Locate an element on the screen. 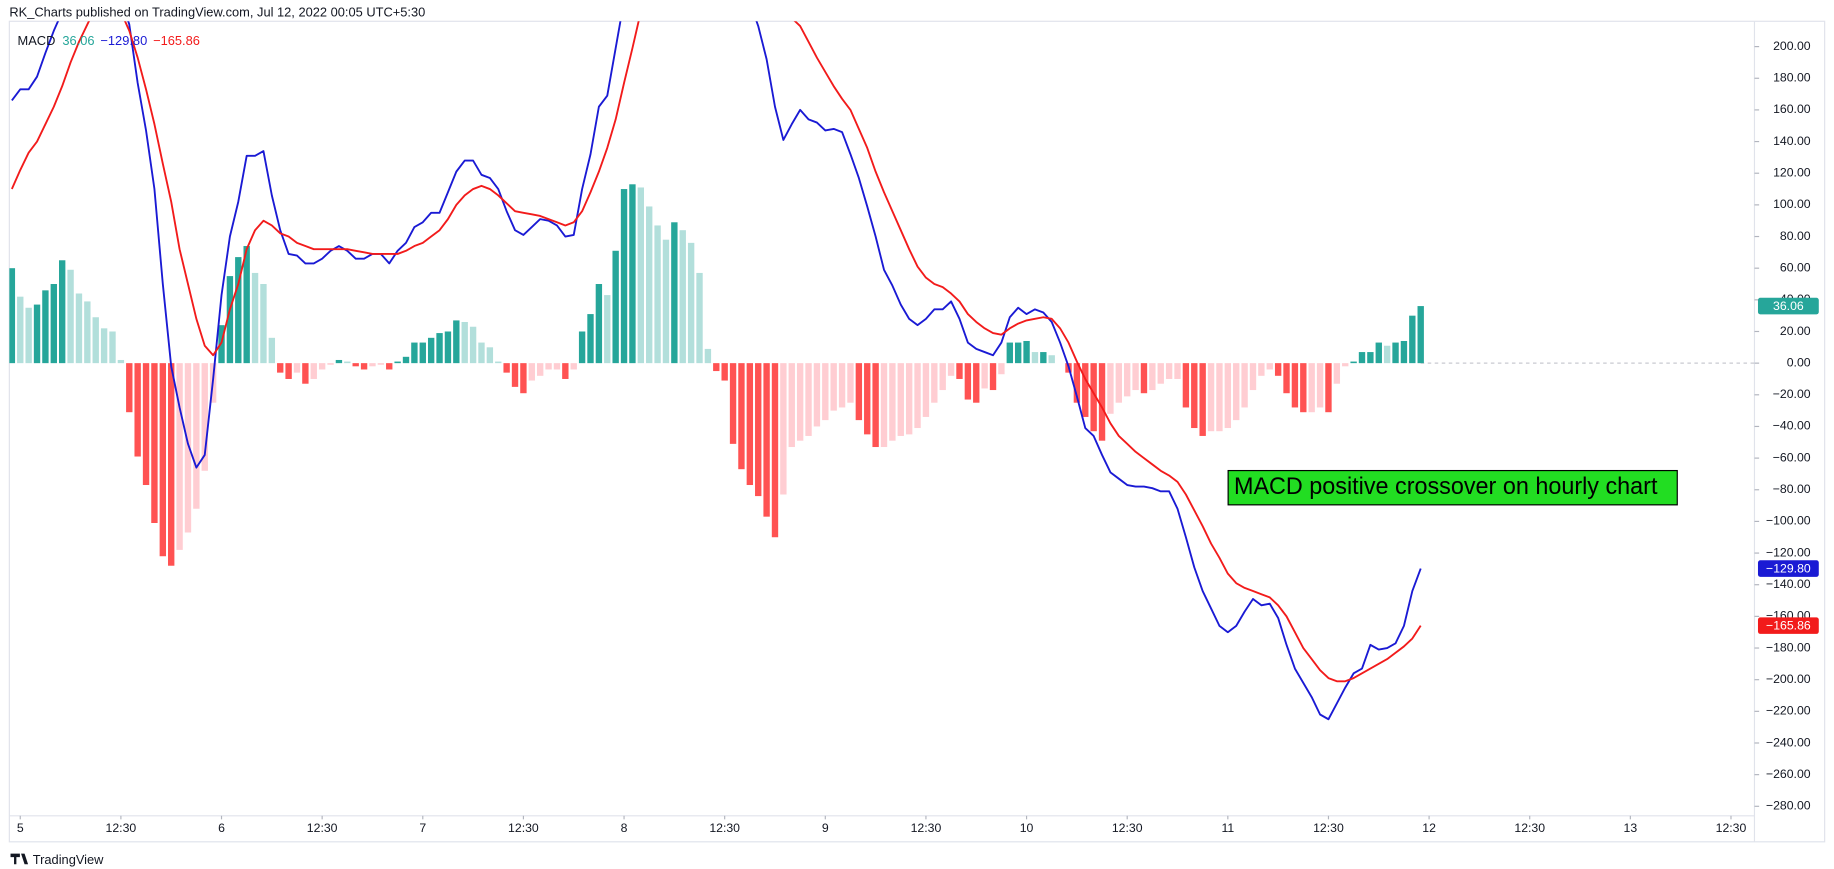 Image resolution: width=1834 pixels, height=869 pixels. legend-value: −129.80 is located at coordinates (123, 40).